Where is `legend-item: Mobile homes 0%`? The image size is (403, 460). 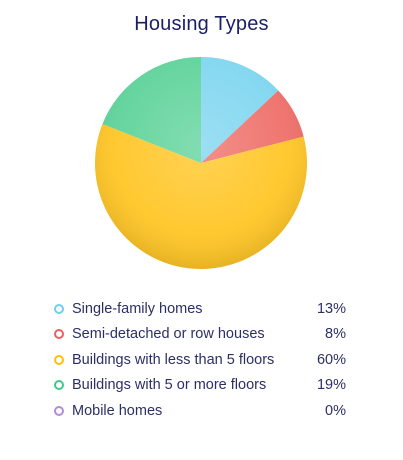
legend-item: Mobile homes 0% is located at coordinates (200, 411).